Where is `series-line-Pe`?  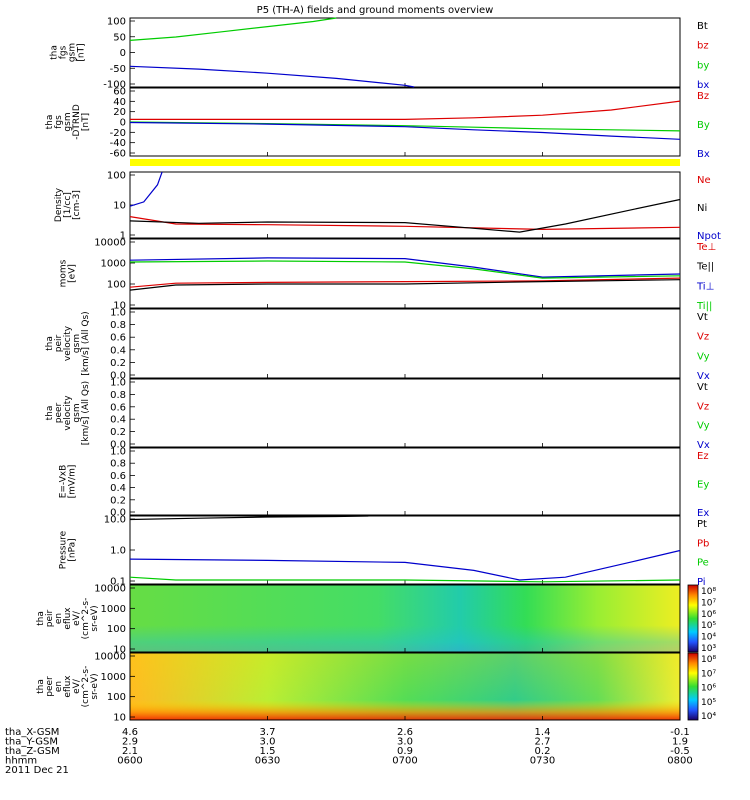 series-line-Pe is located at coordinates (405, 579).